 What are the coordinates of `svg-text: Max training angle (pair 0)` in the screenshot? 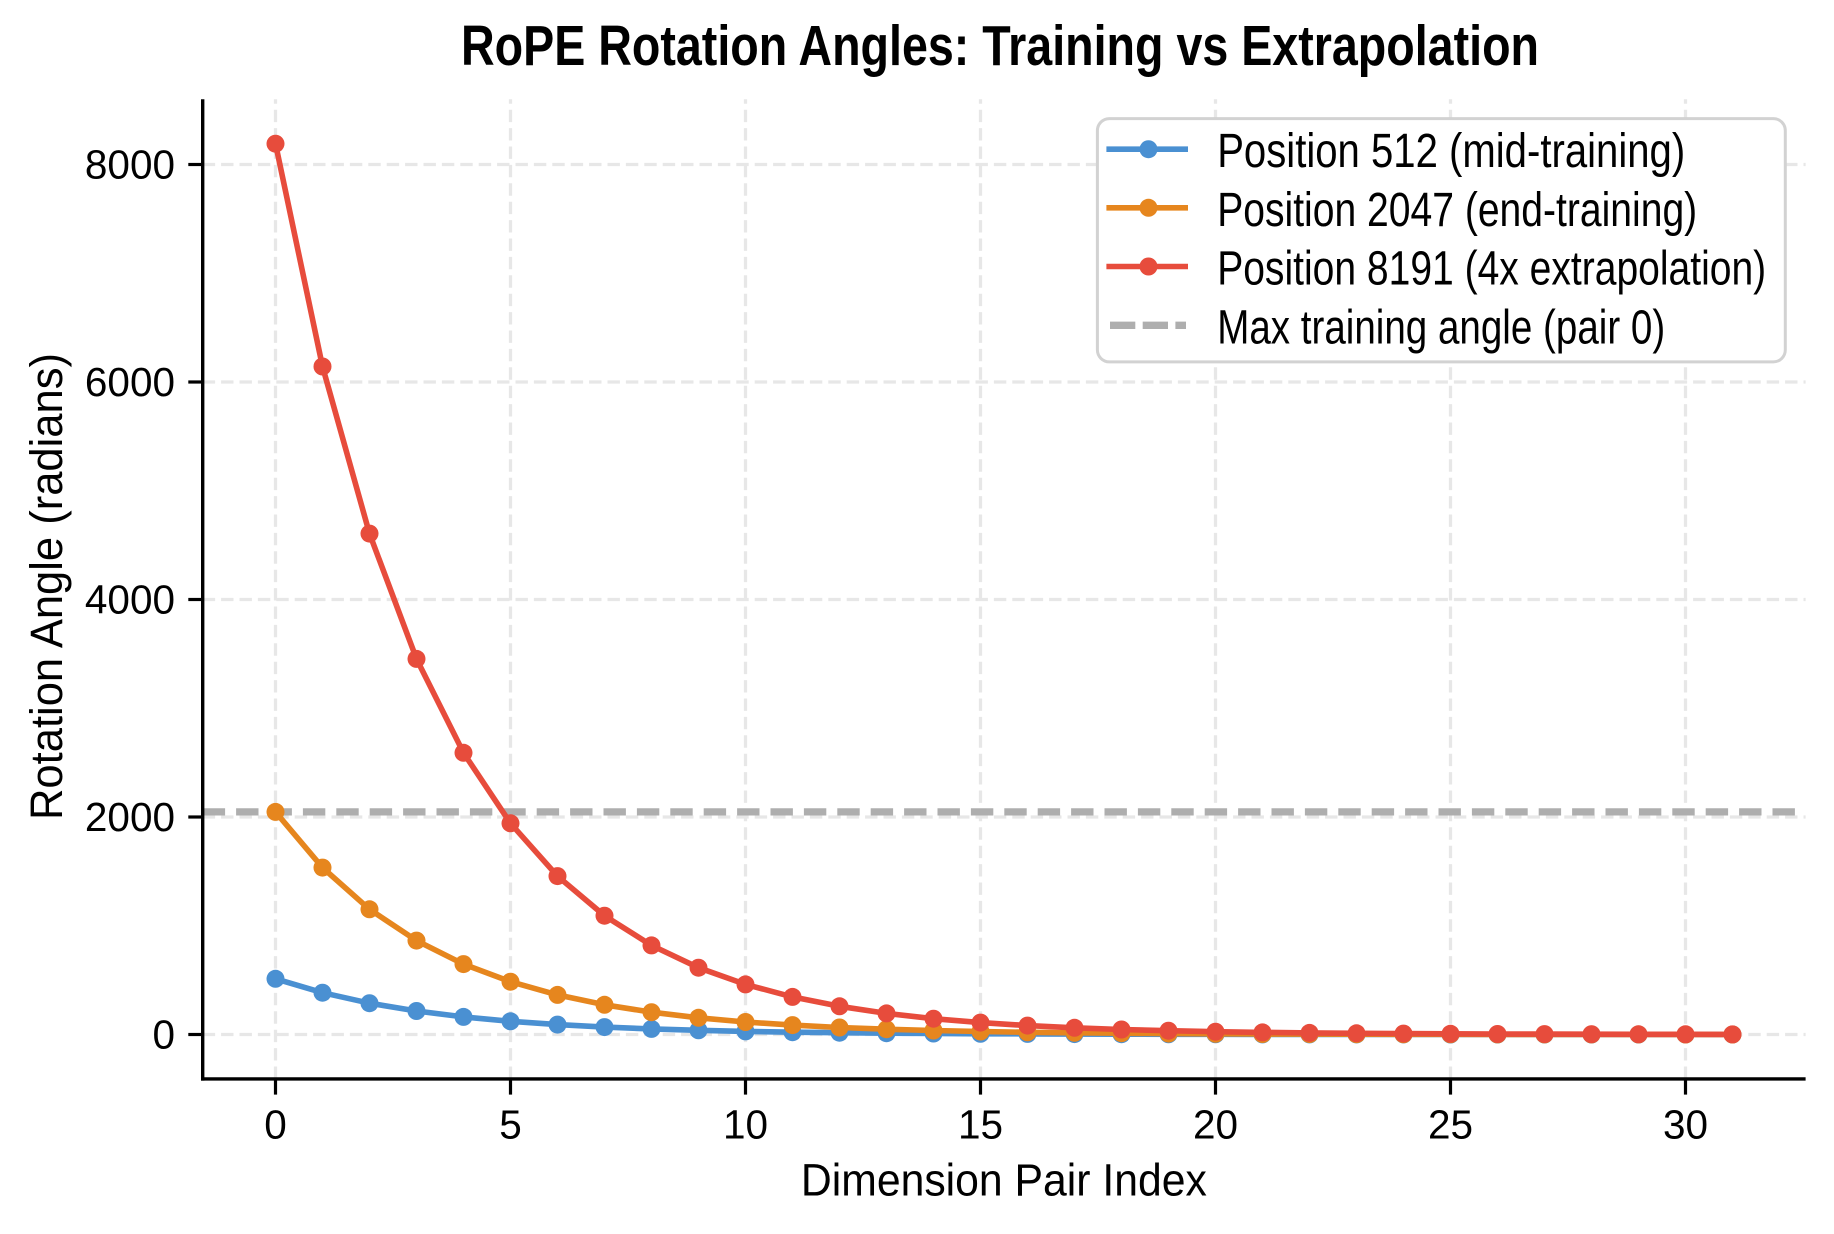 It's located at (1441, 327).